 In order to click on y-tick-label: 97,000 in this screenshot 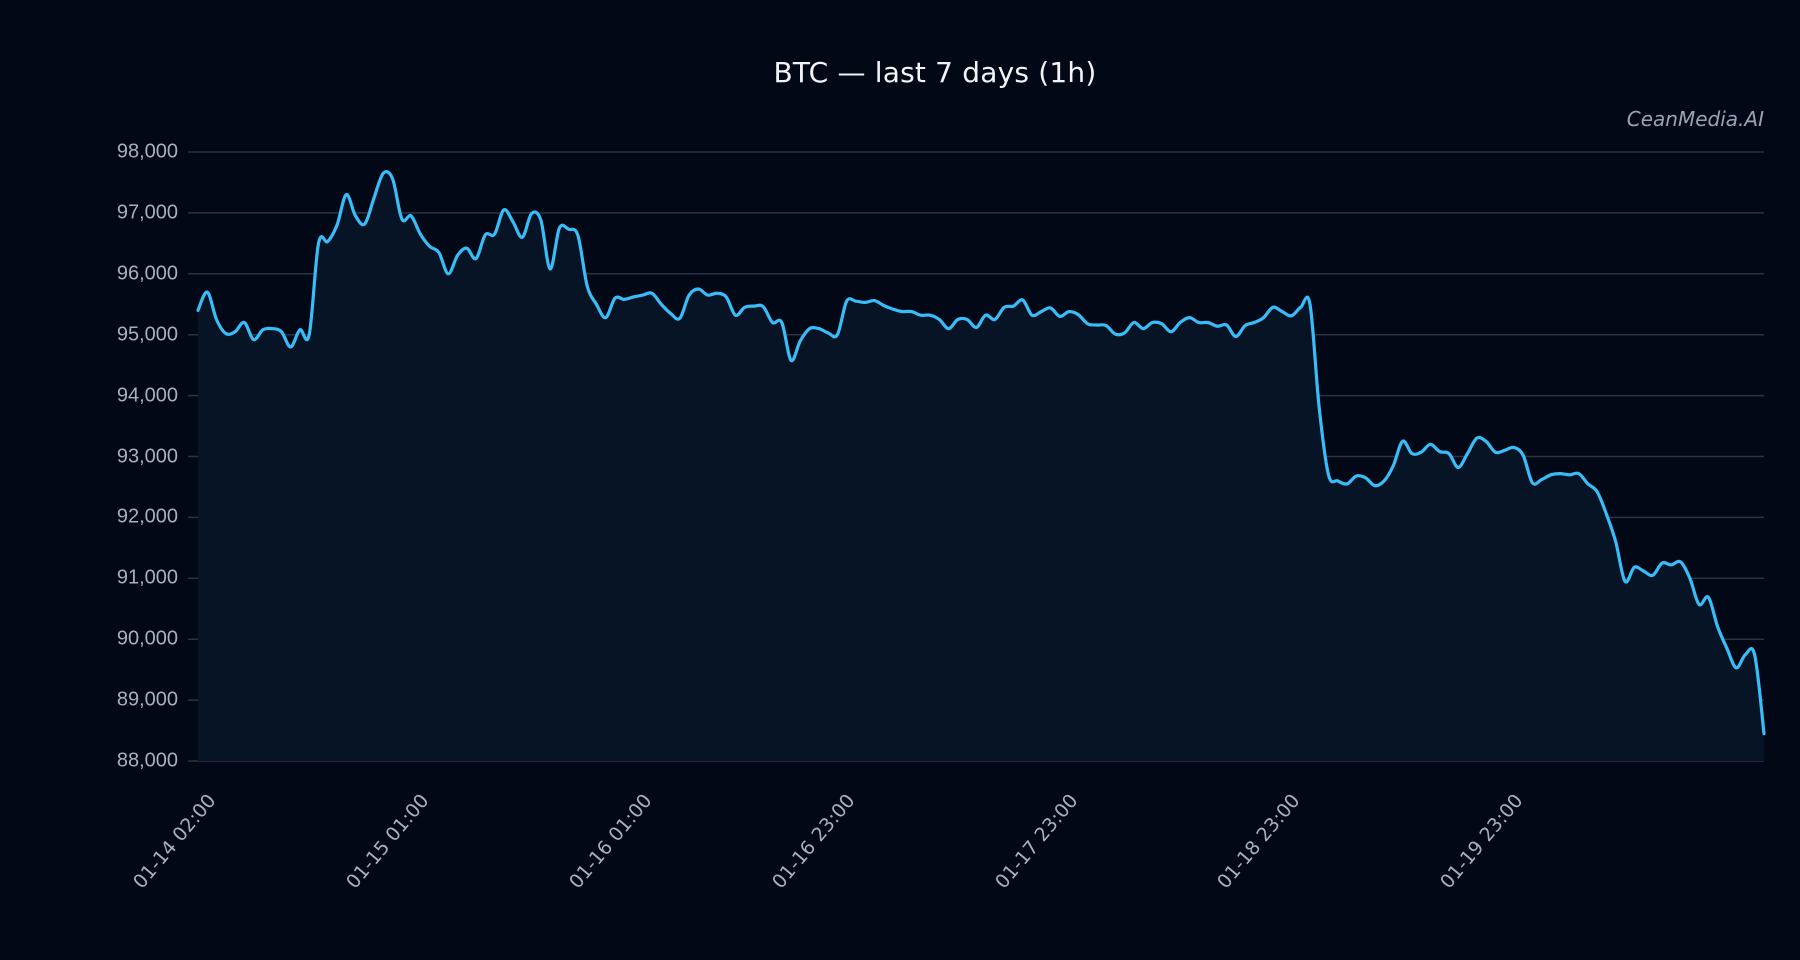, I will do `click(147, 212)`.